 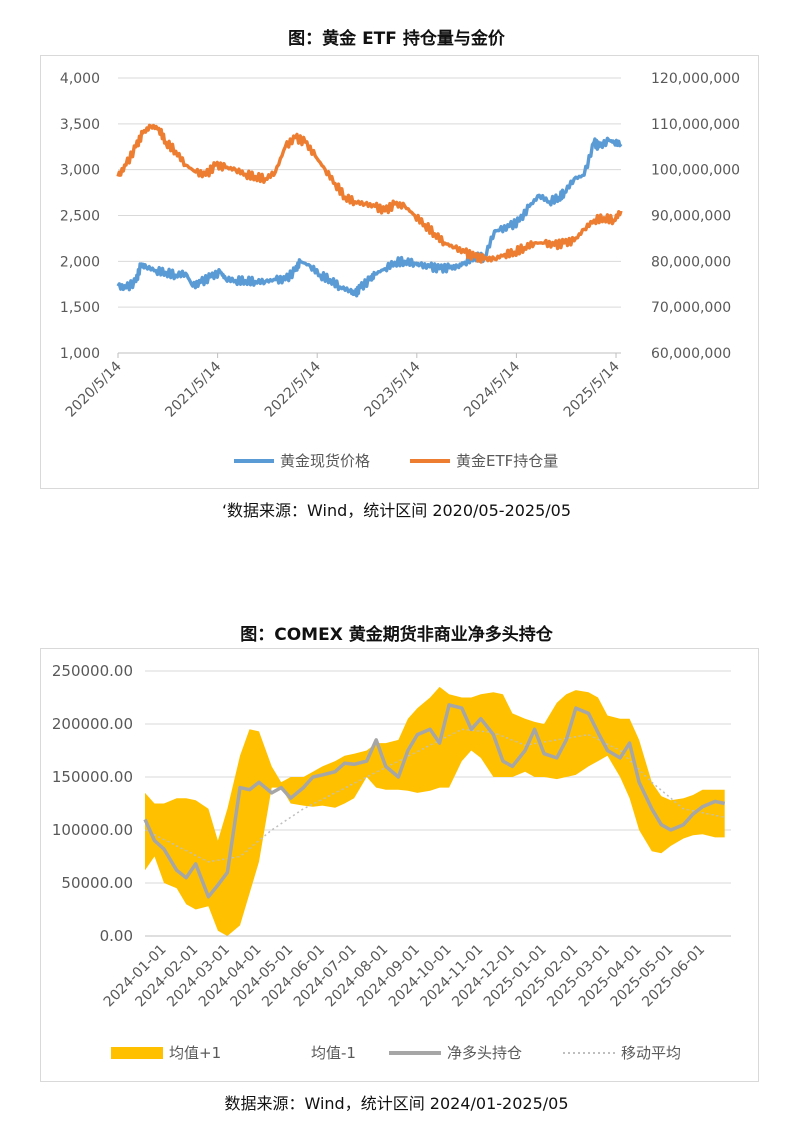 What do you see at coordinates (286, 1053) in the screenshot?
I see `legend-swatch-blank` at bounding box center [286, 1053].